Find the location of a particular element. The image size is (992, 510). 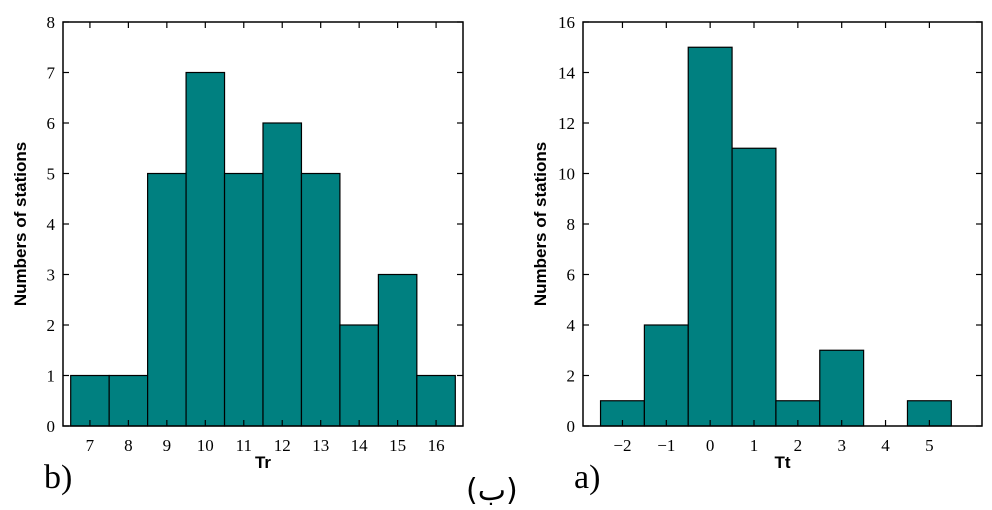

x-tick-label: 14 is located at coordinates (360, 445).